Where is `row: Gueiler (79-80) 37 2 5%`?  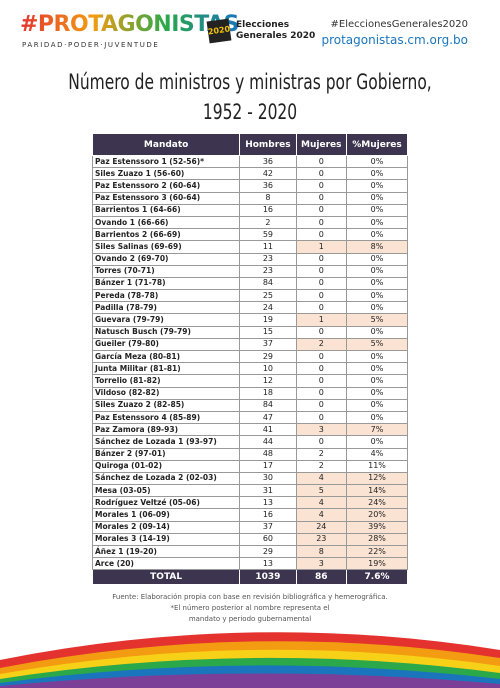
row: Gueiler (79-80) 37 2 5% is located at coordinates (249, 344).